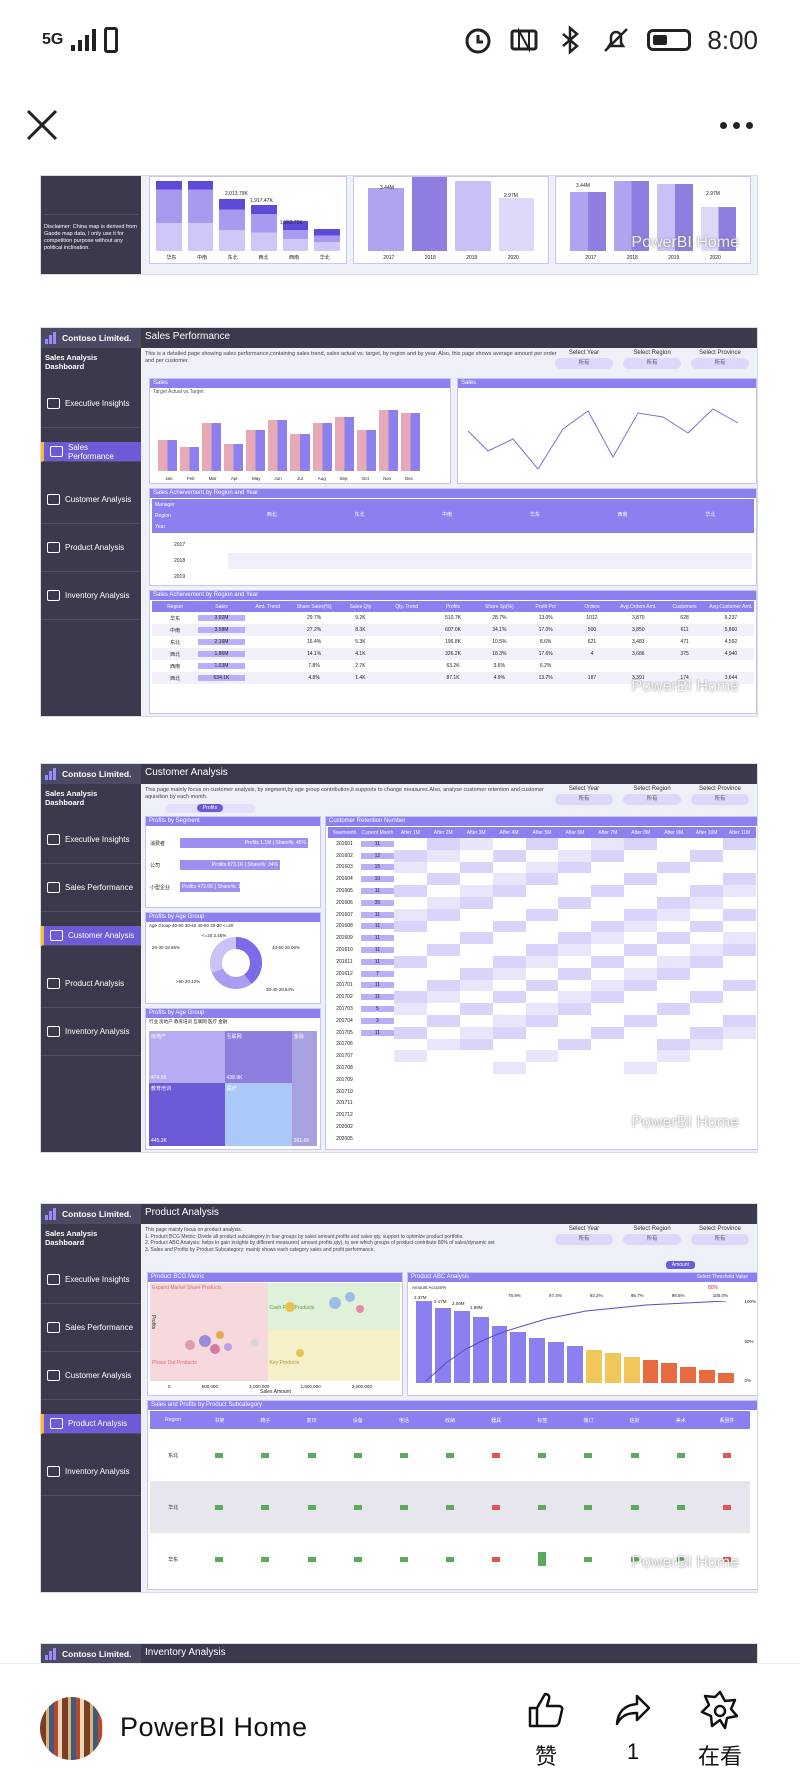  What do you see at coordinates (745, 125) in the screenshot?
I see `more-icon` at bounding box center [745, 125].